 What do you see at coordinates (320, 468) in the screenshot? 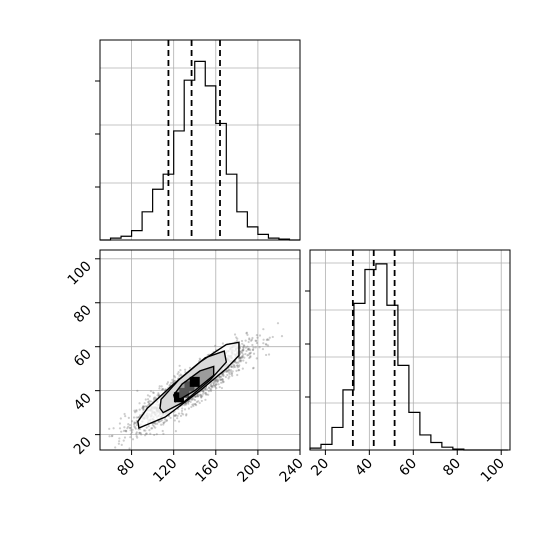
I see `hist-y-x-tick-label: 20` at bounding box center [320, 468].